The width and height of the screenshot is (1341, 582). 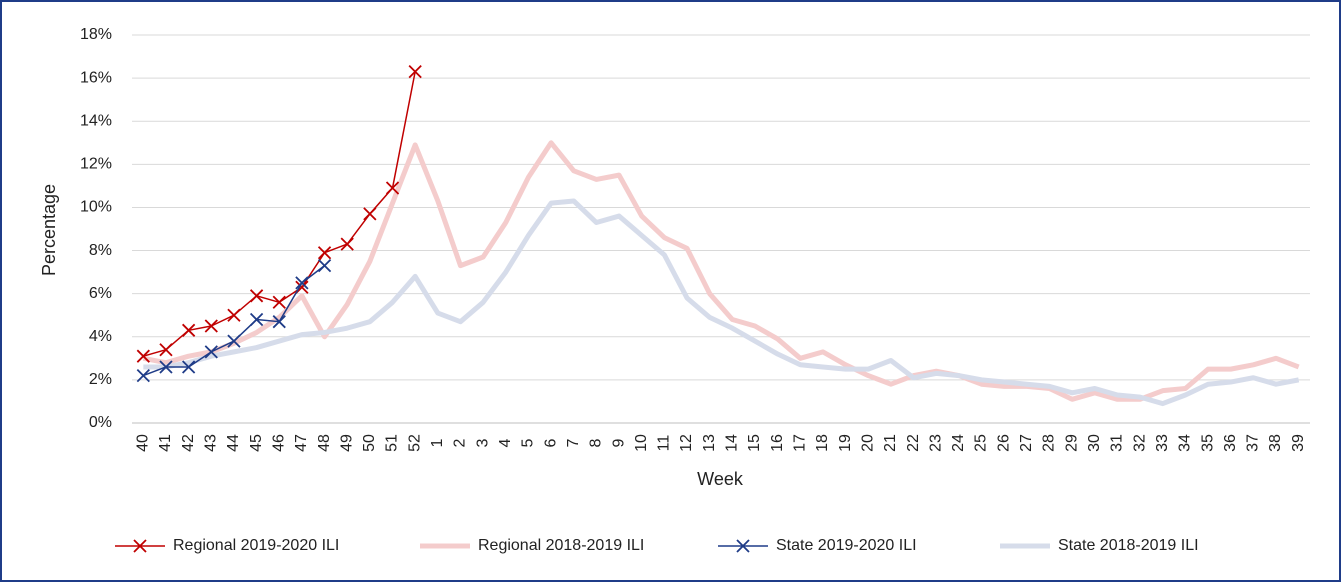 What do you see at coordinates (1275, 443) in the screenshot?
I see `x-tick-label: 38` at bounding box center [1275, 443].